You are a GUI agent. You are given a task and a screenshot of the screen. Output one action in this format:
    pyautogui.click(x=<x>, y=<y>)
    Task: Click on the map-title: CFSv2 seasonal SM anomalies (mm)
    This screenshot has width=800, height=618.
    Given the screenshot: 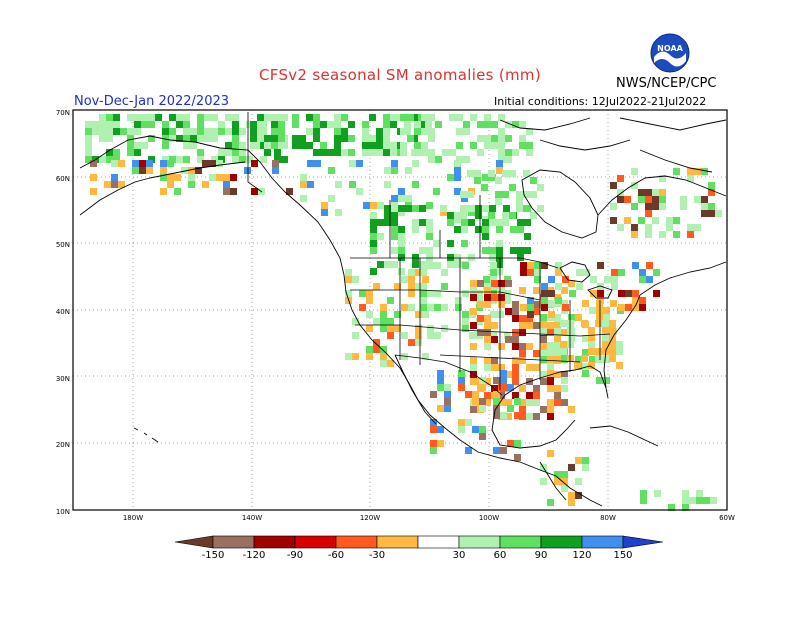 What is the action you would take?
    pyautogui.click(x=400, y=75)
    